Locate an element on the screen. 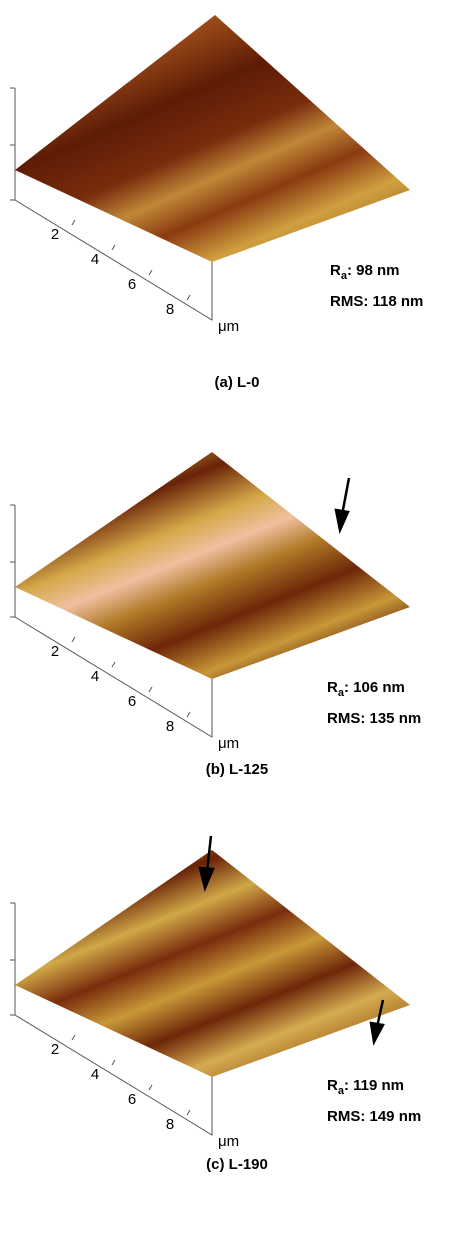  rms-label: RMS: 118 nm is located at coordinates (376, 301).